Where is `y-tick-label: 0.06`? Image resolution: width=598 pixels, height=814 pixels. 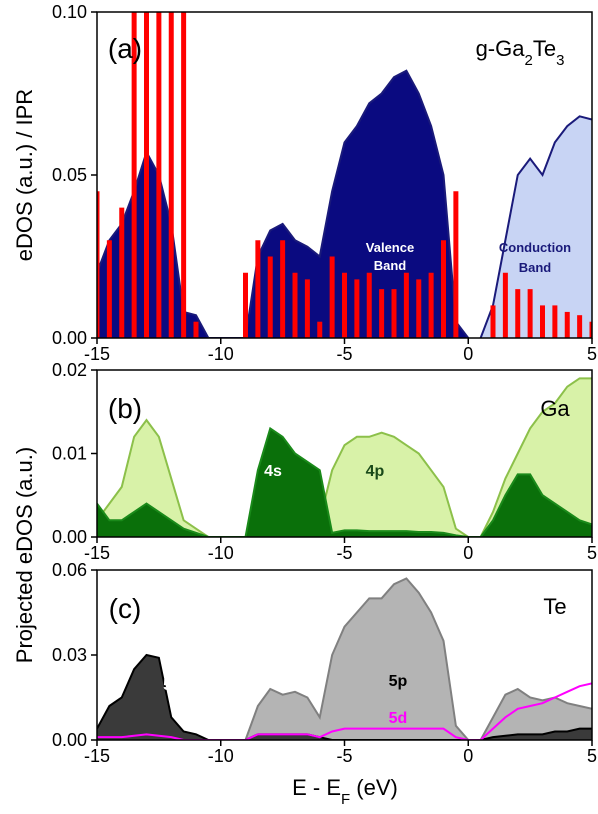
y-tick-label: 0.06 is located at coordinates (69, 570).